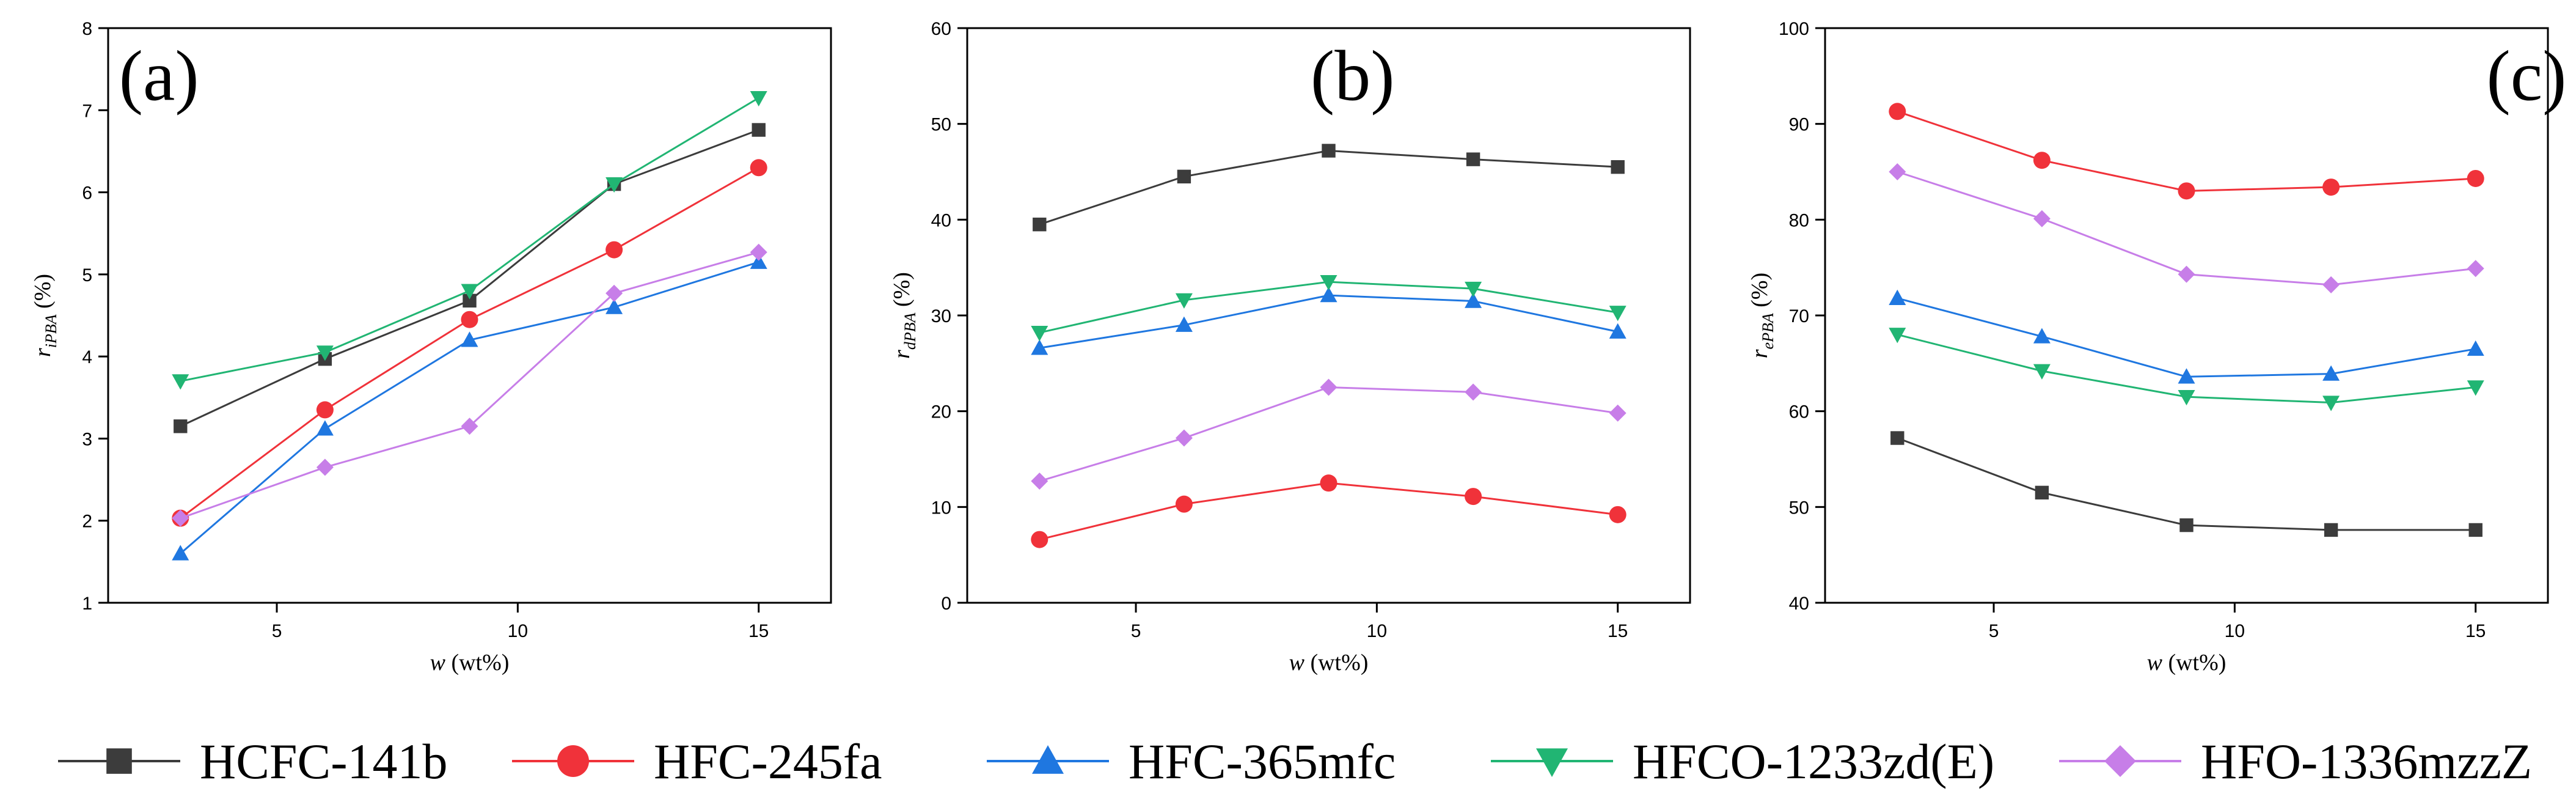  What do you see at coordinates (904, 315) in the screenshot?
I see `y-axis-title: rdPBA (%)` at bounding box center [904, 315].